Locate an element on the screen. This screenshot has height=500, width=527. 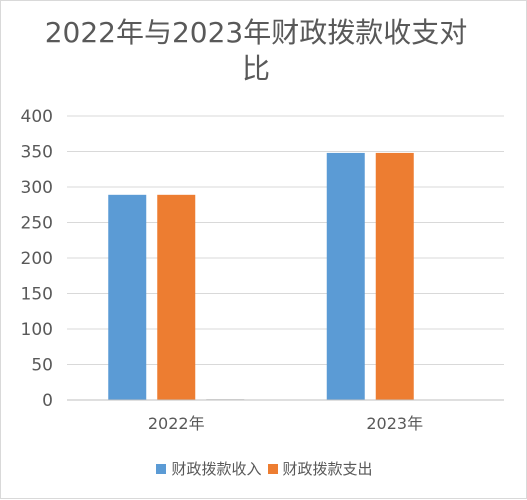
legend-label-income: 财政拨款收入 is located at coordinates (216, 469).